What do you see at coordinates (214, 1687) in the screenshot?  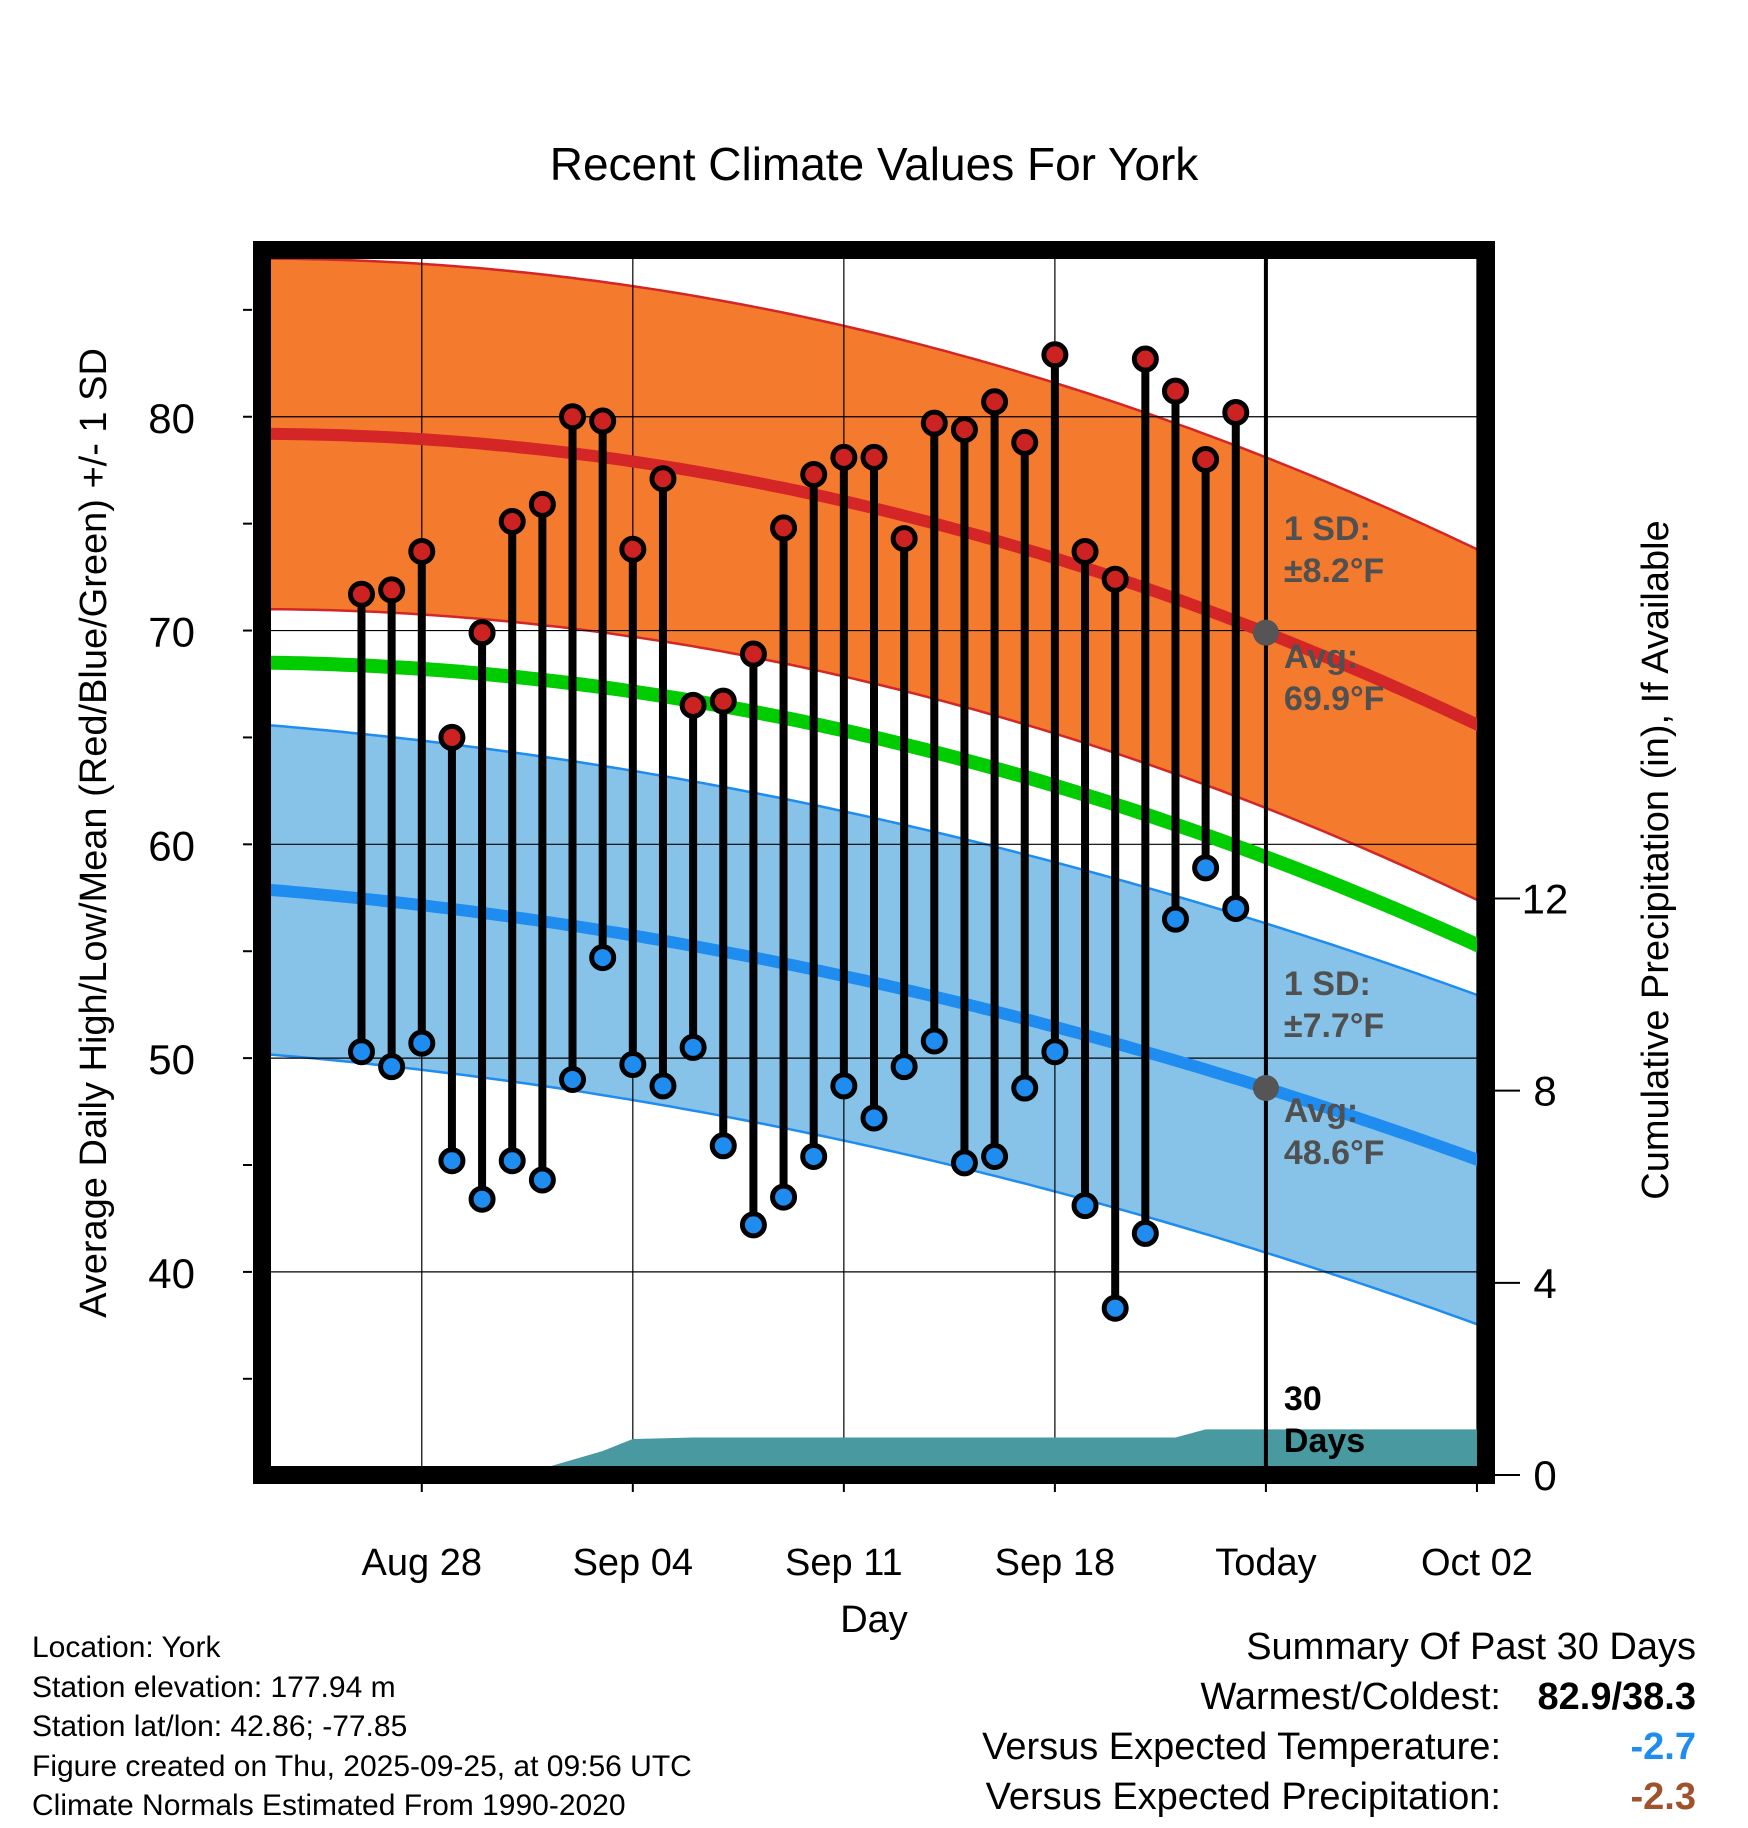 I see `station-elevation: Station elevation: 177.94 m` at bounding box center [214, 1687].